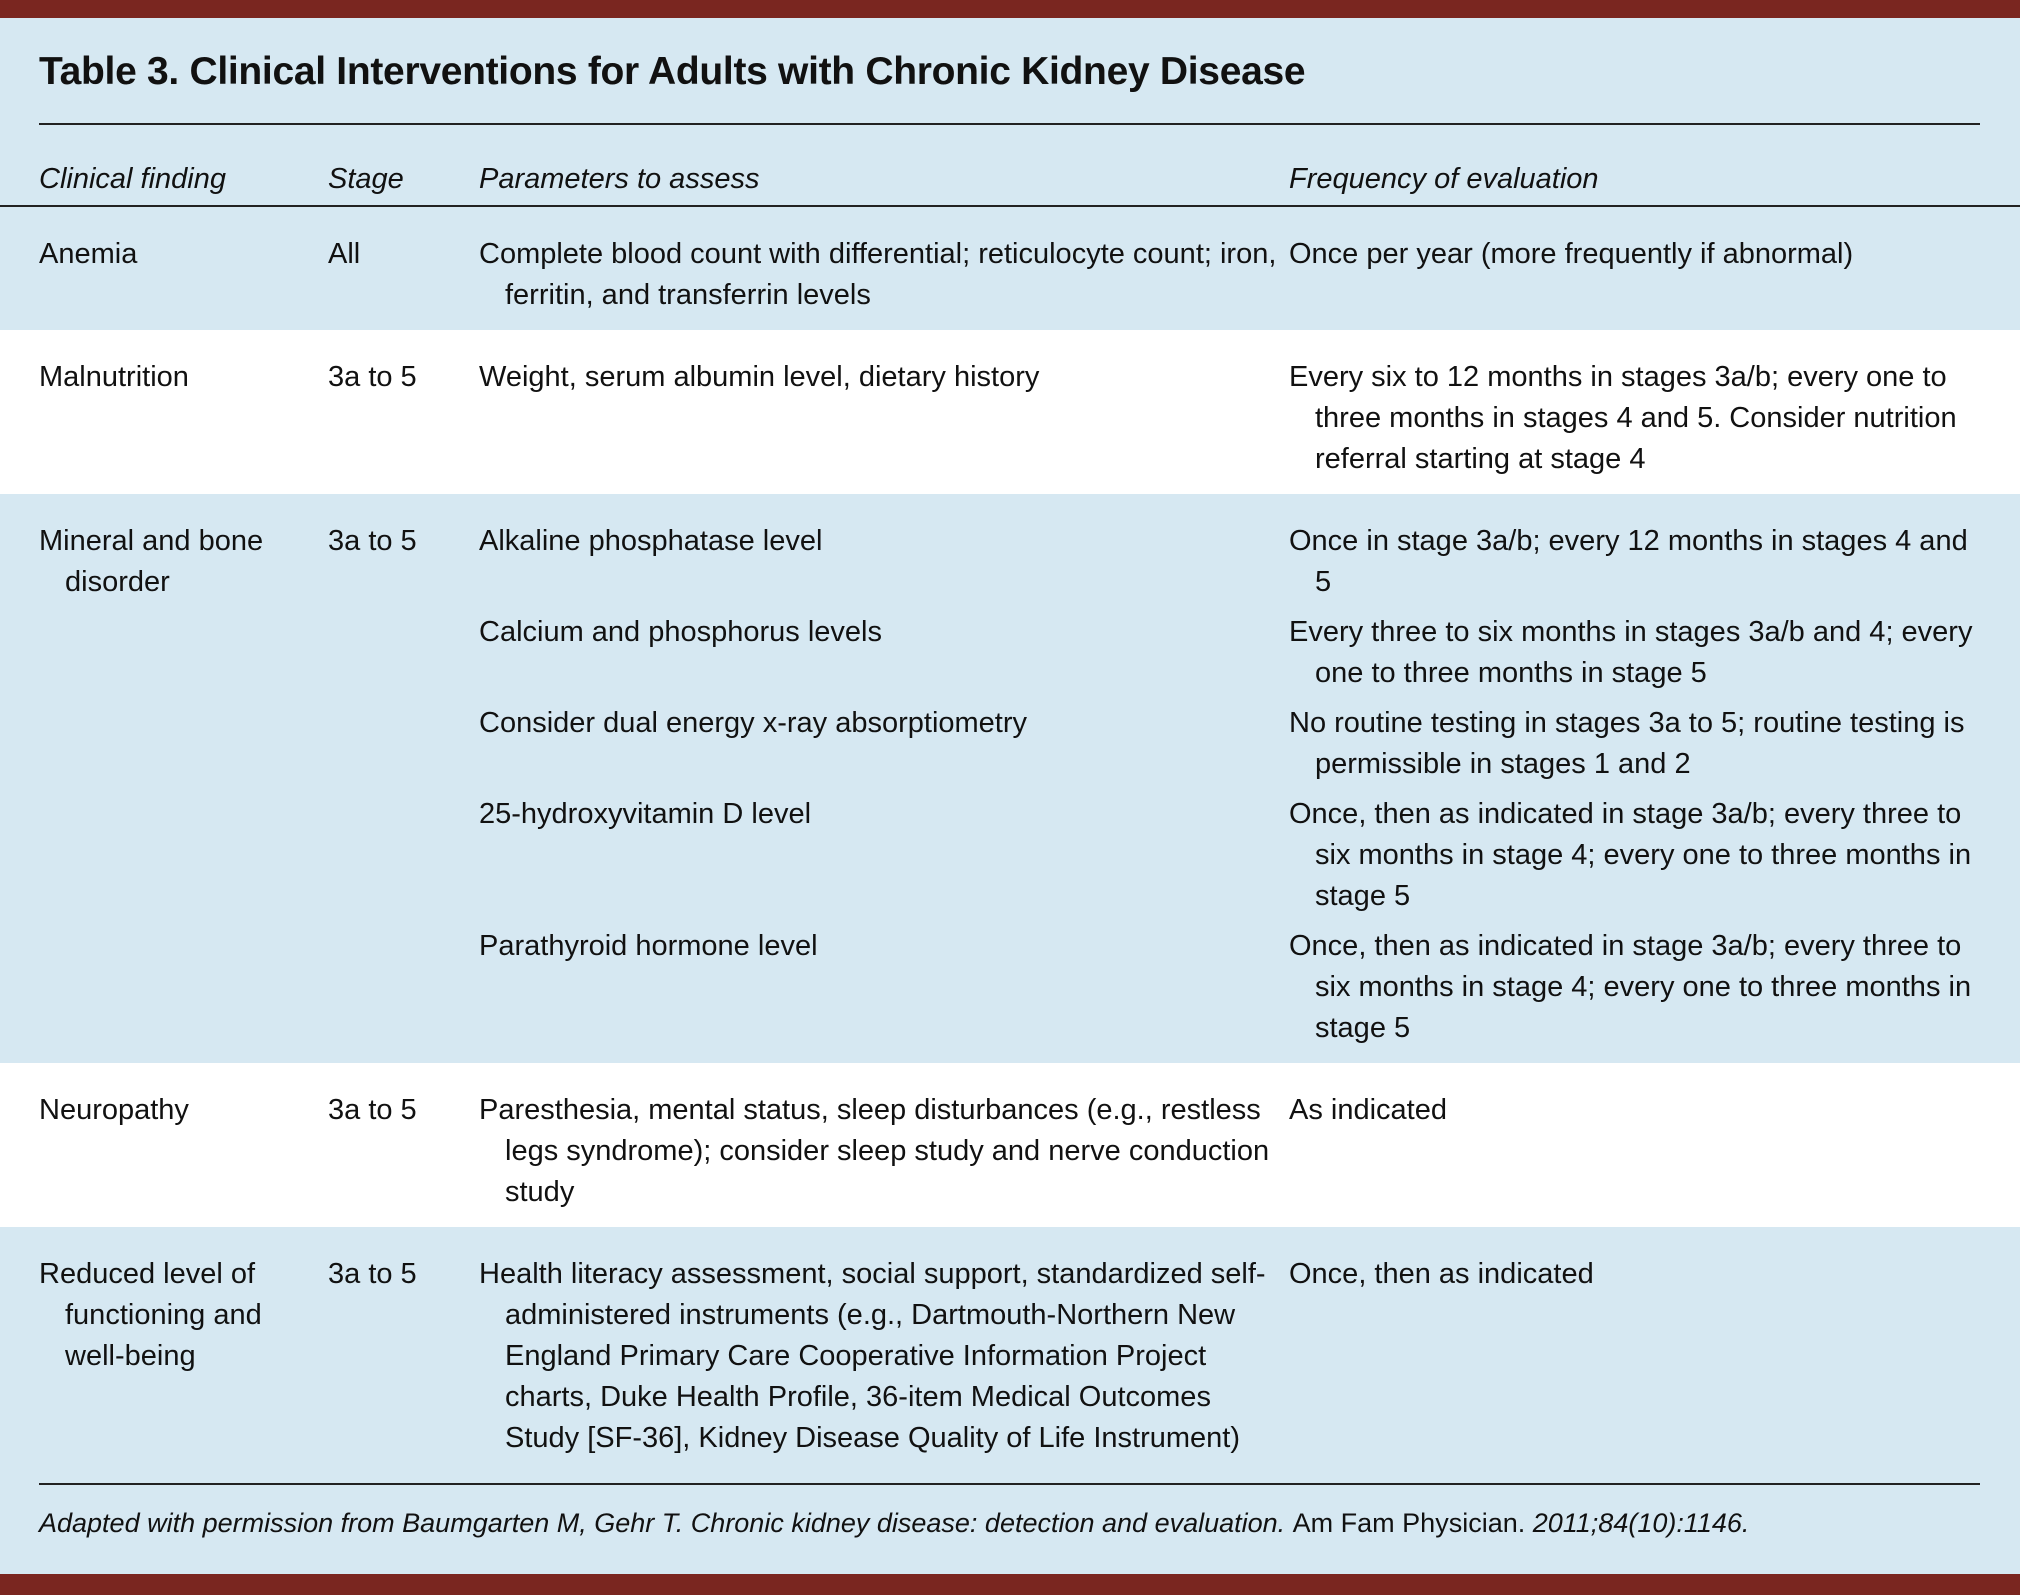 This screenshot has width=2020, height=1595. Describe the element at coordinates (164, 180) in the screenshot. I see `header-clinical-finding: Clinical finding` at that location.